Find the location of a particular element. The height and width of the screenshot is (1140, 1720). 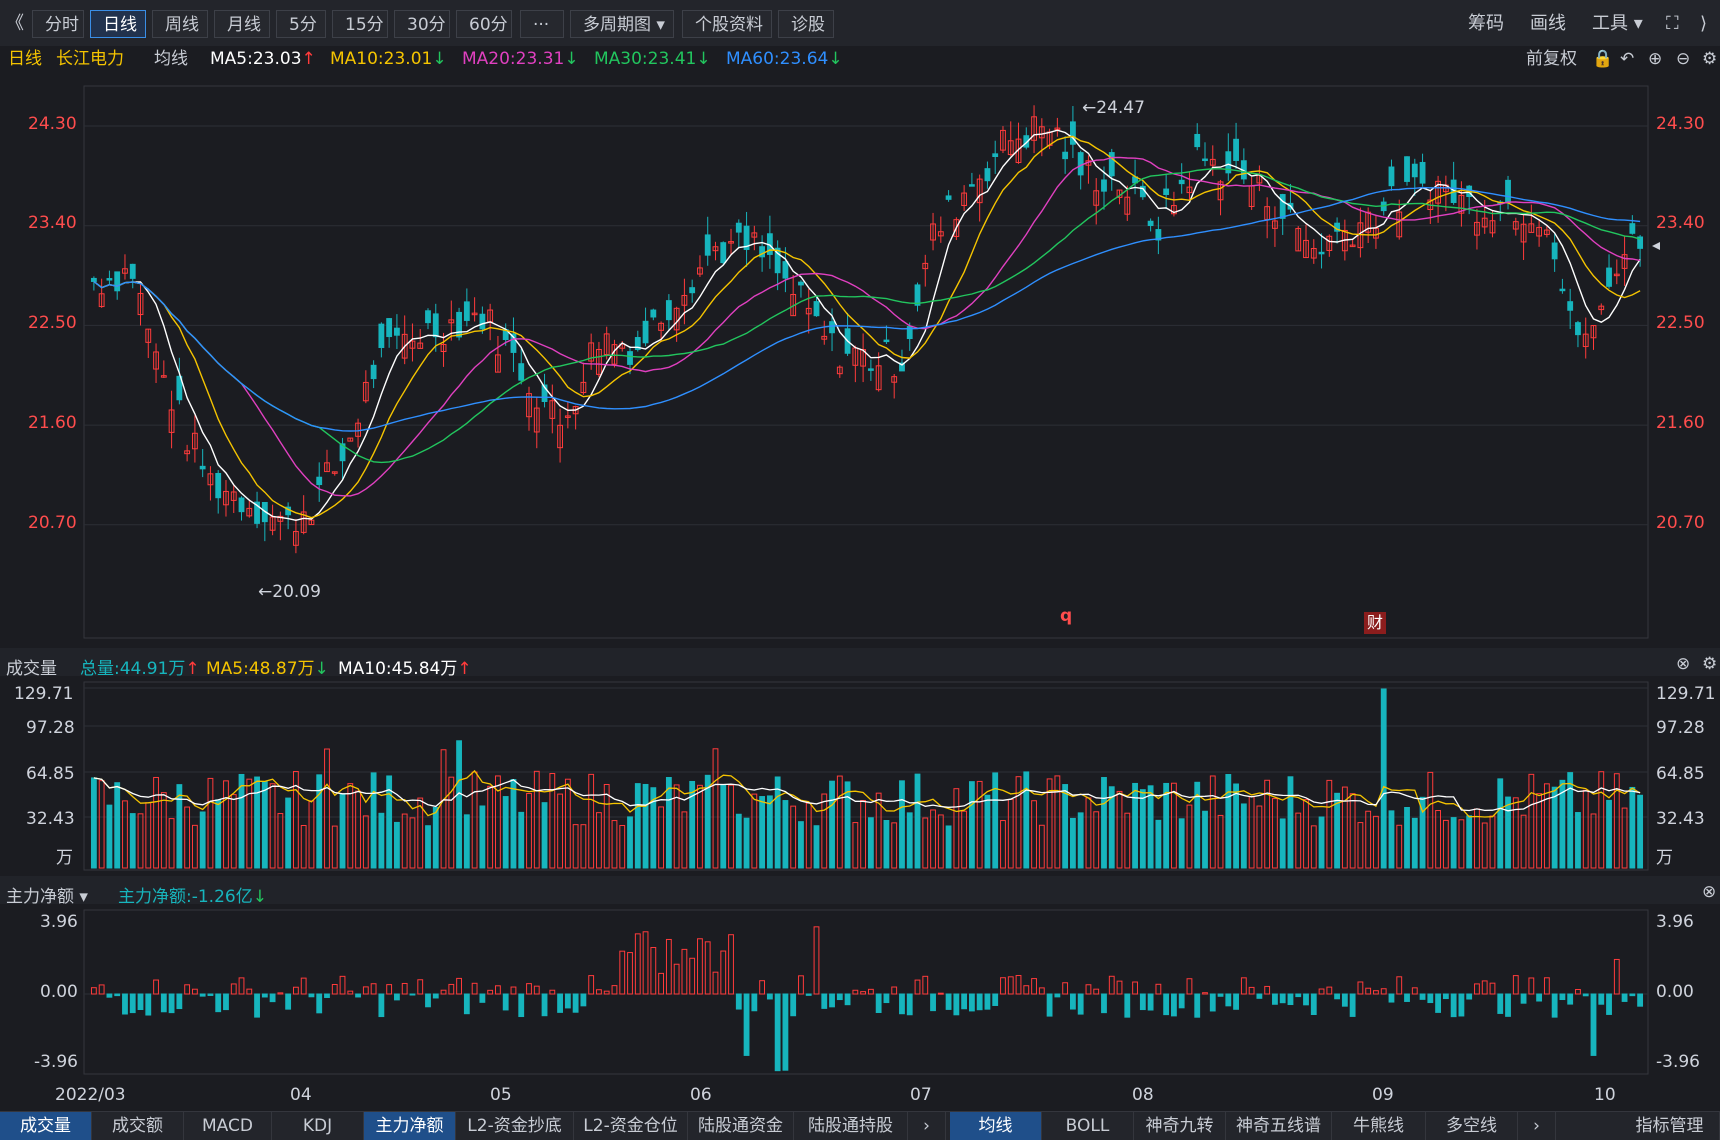

tab-15min: 15分 is located at coordinates (360, 24).